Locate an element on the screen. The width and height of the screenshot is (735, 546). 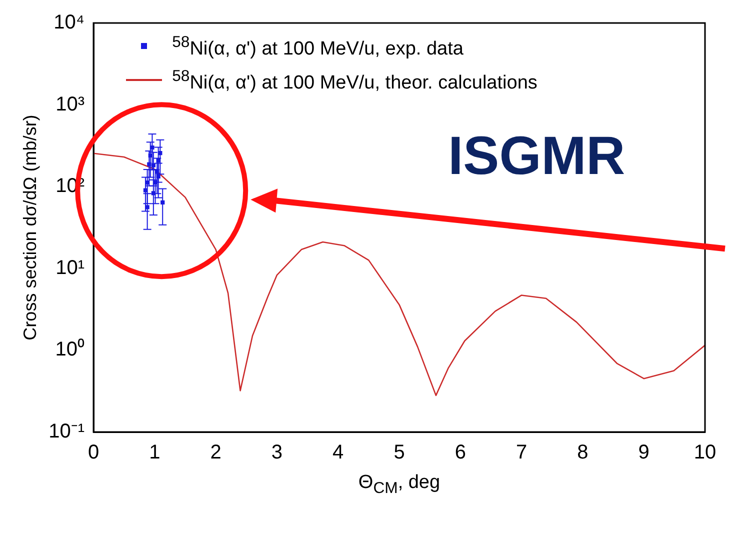
y-tick-label: 10³ is located at coordinates (70, 104).